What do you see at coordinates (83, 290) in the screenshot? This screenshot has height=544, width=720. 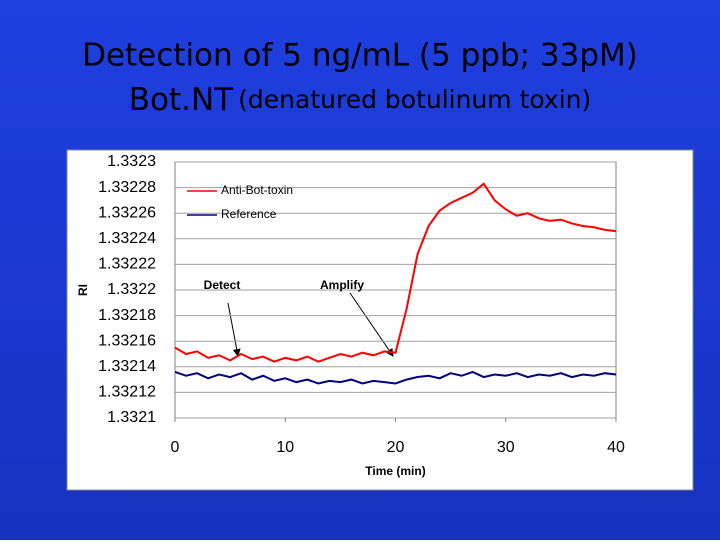 I see `y-axis-label: RI` at bounding box center [83, 290].